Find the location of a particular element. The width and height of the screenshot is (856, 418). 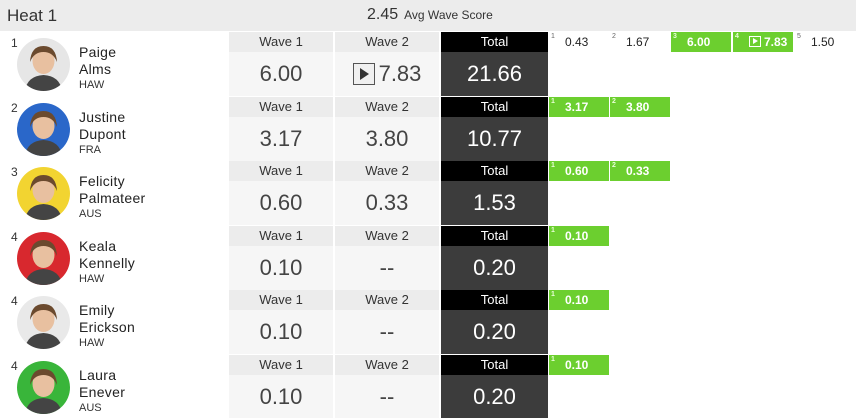

wave-score-value: 1.67 is located at coordinates (638, 42).